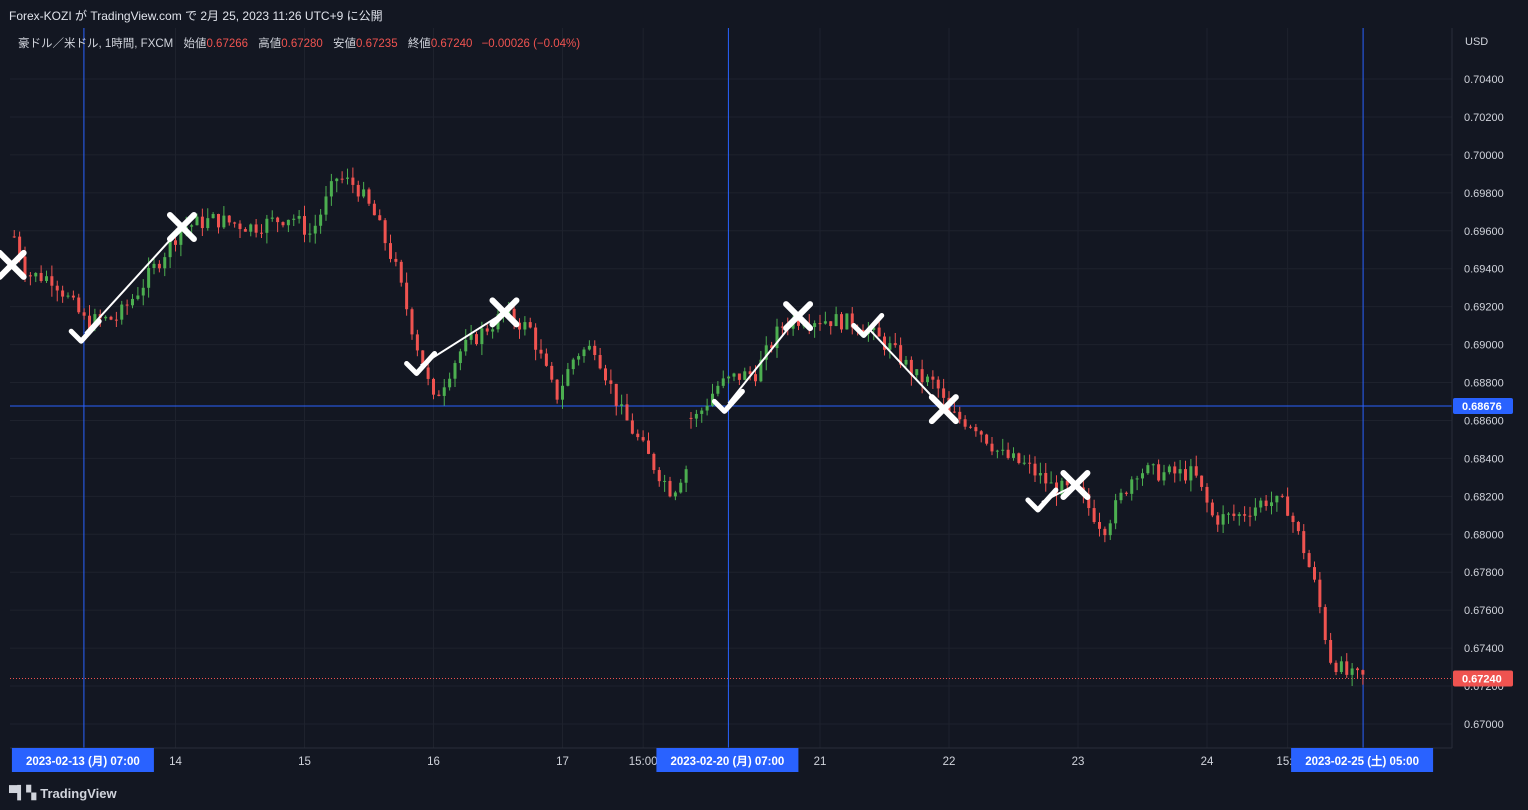  What do you see at coordinates (1484, 421) in the screenshot?
I see `price-tick-label: 0.68600` at bounding box center [1484, 421].